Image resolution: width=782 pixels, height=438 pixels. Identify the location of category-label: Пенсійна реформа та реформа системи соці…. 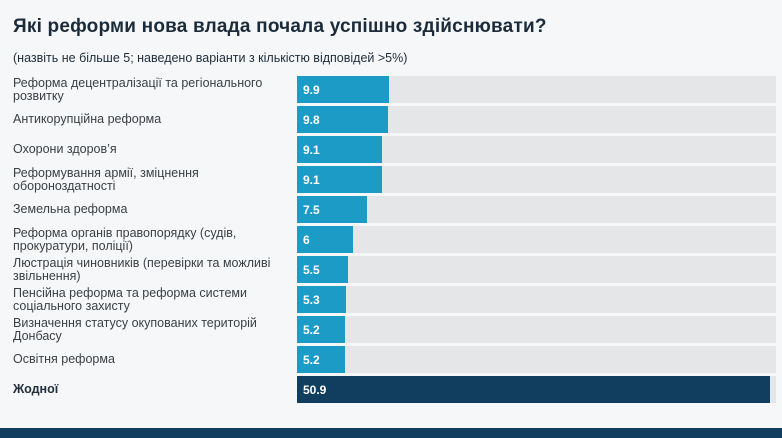
(130, 299).